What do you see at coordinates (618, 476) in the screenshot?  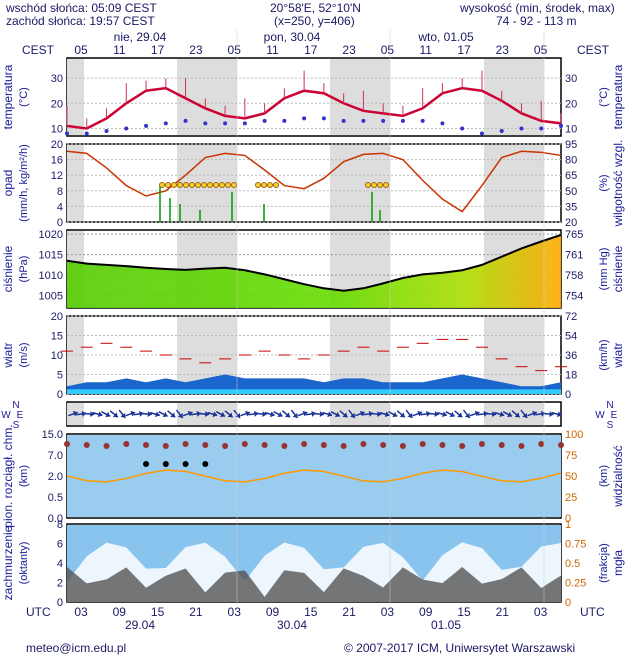 I see `right-axis-title: widzialność` at bounding box center [618, 476].